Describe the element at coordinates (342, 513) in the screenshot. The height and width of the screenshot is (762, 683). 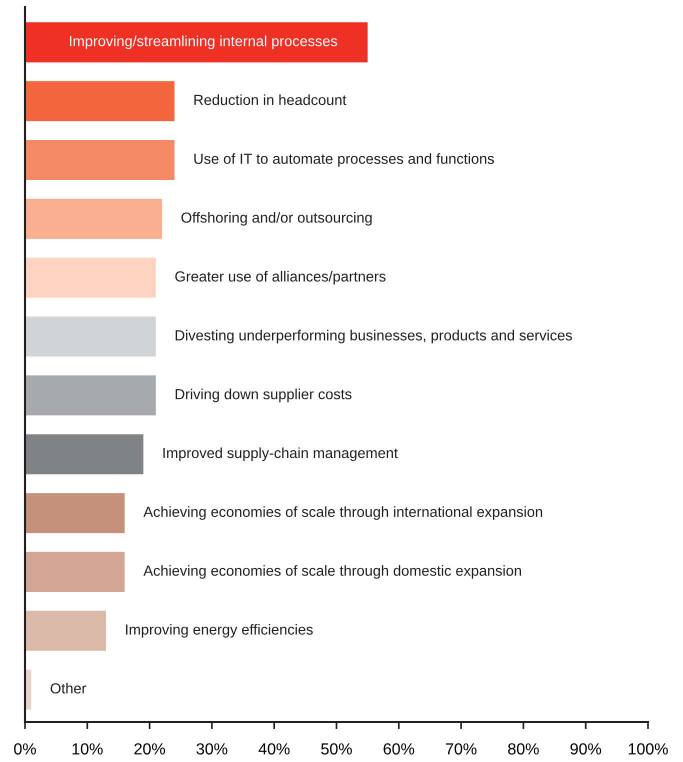
I see `y-tick-label: Achieving economies of scale through international expansion` at that location.